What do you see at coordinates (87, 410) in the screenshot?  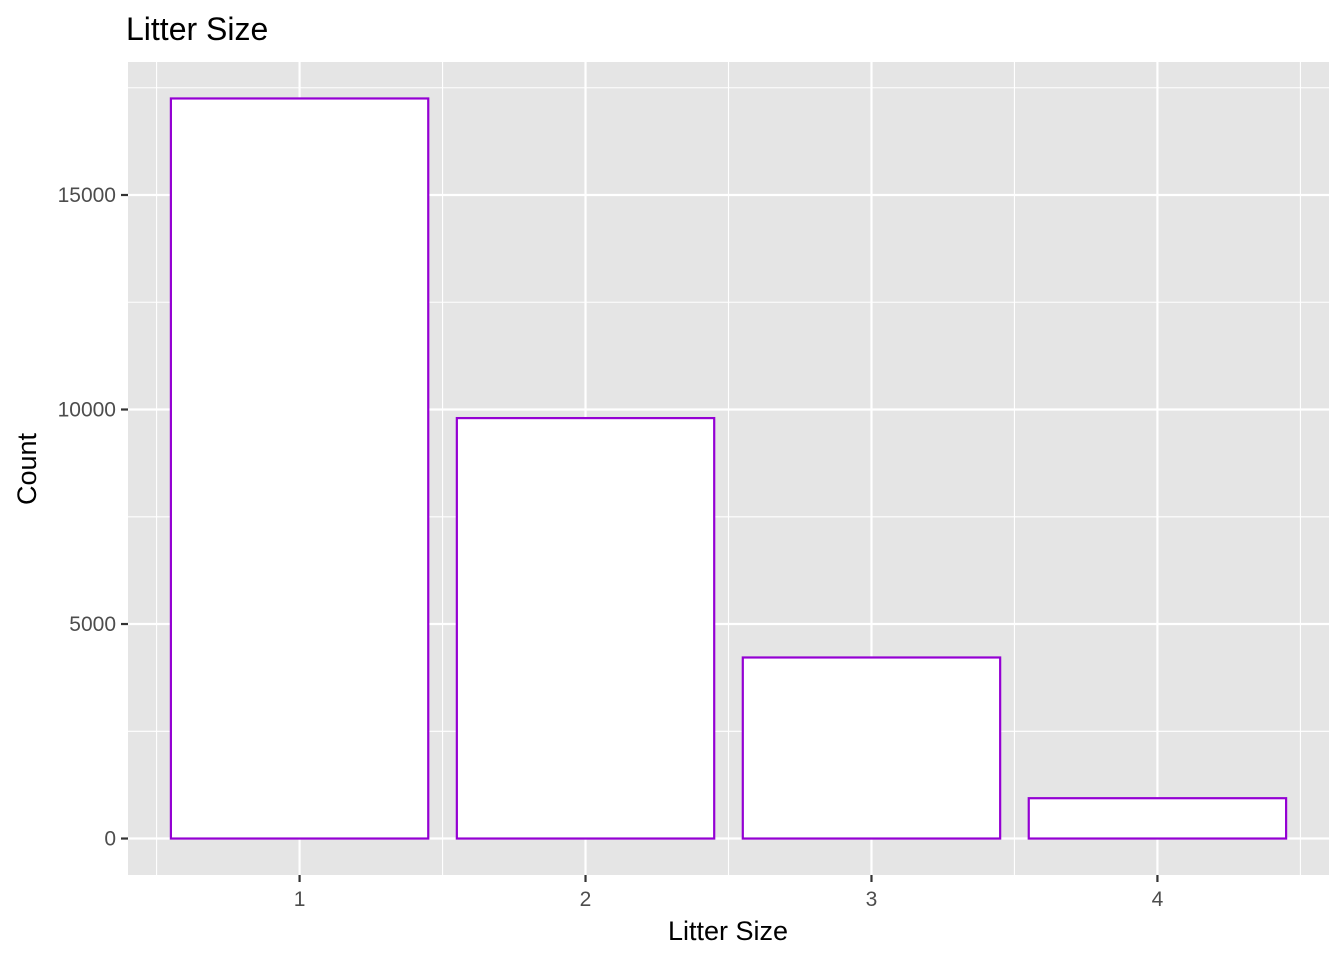 I see `y-tick-label: 10000` at bounding box center [87, 410].